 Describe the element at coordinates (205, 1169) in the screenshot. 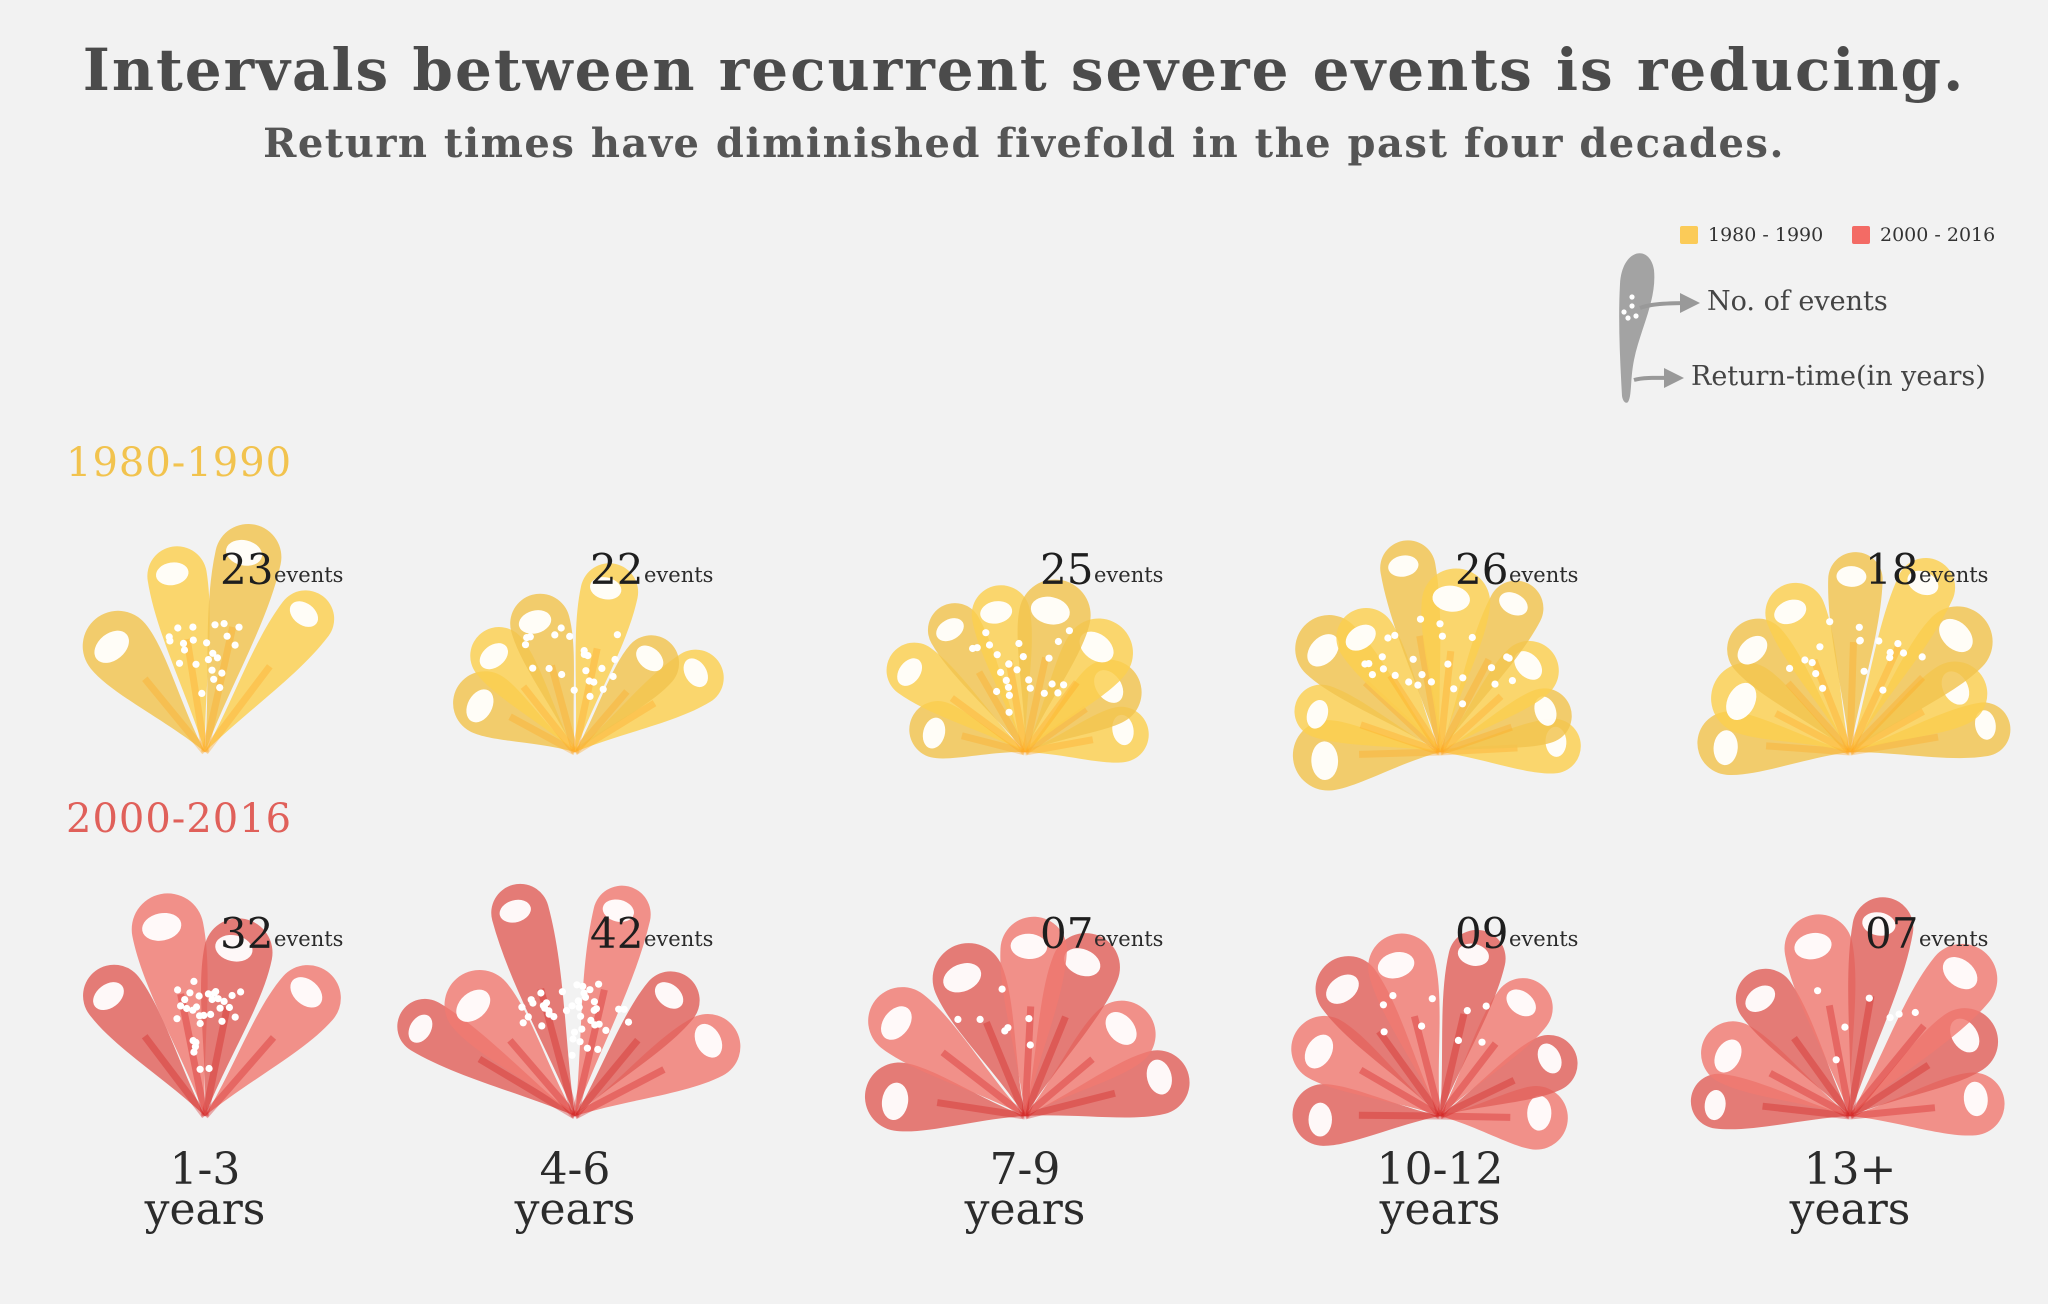

I see `category-label-range: 1-3` at that location.